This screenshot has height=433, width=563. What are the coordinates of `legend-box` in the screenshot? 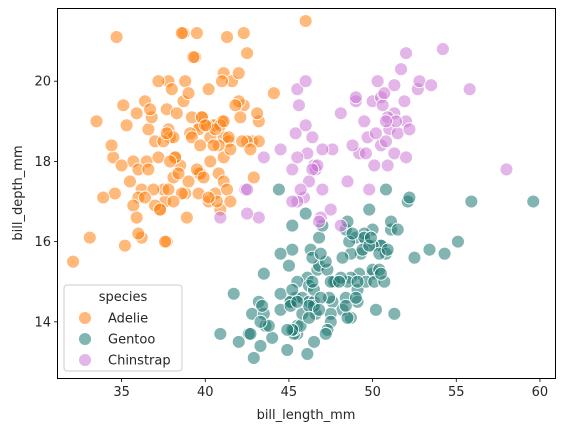 It's located at (123, 328).